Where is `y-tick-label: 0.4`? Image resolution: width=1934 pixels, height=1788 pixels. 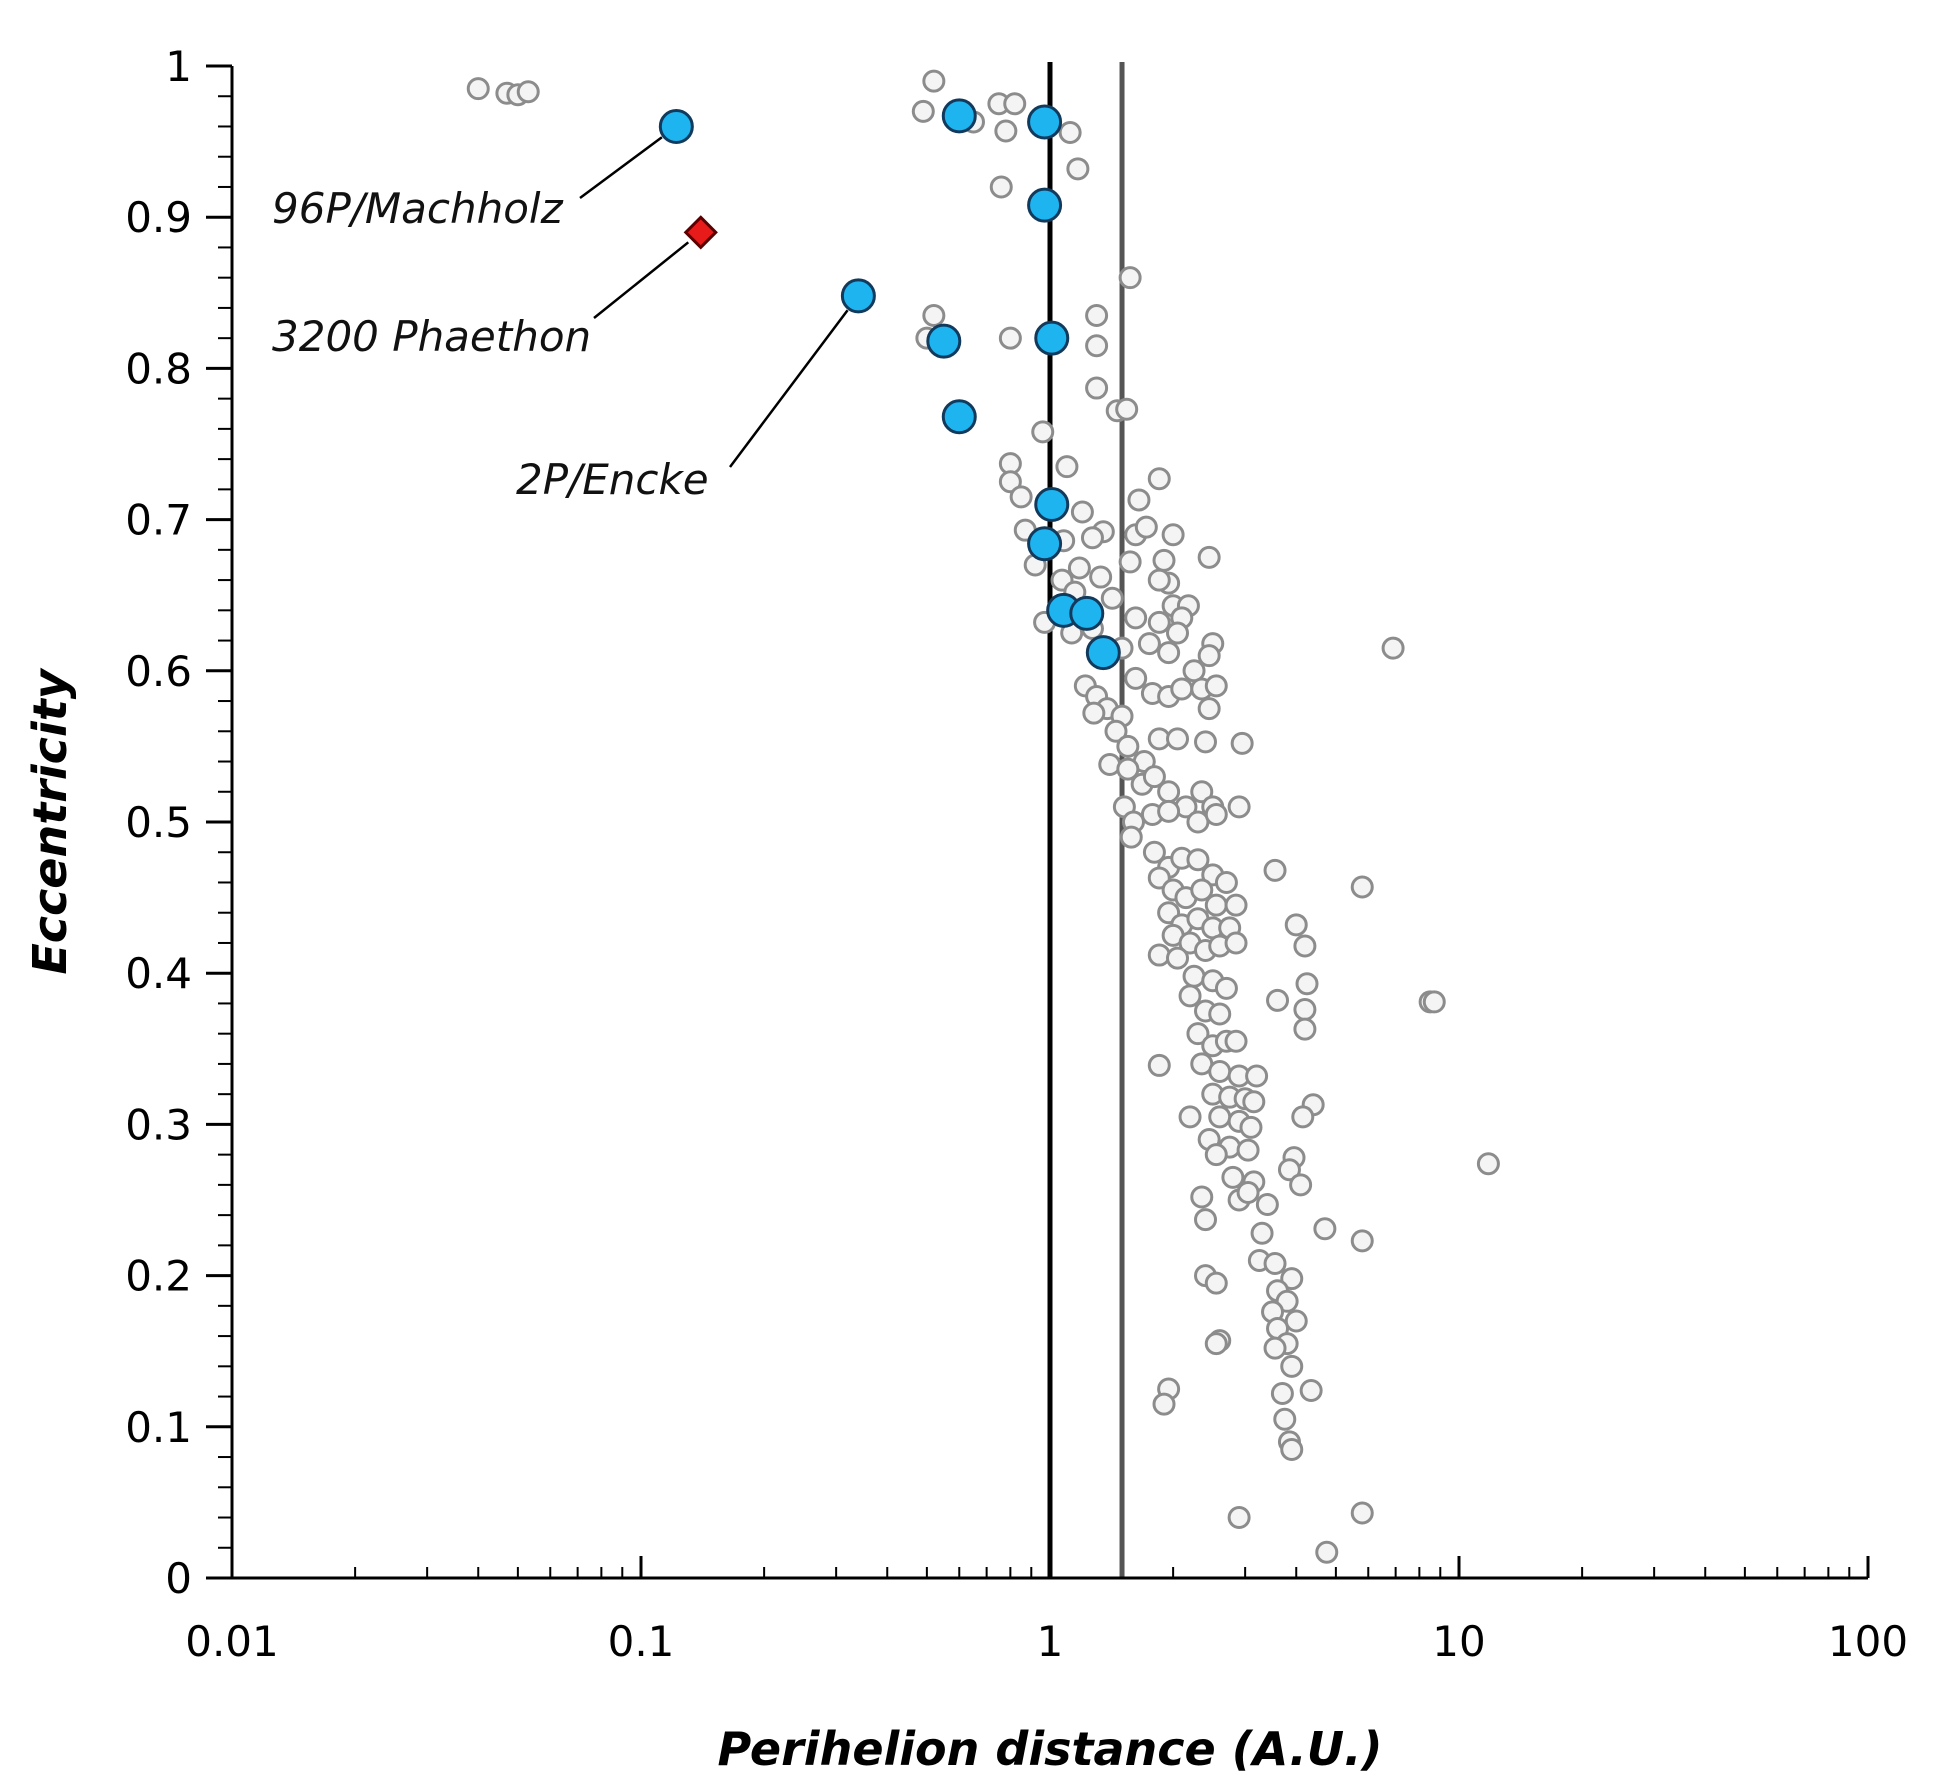 y-tick-label: 0.4 is located at coordinates (158, 973).